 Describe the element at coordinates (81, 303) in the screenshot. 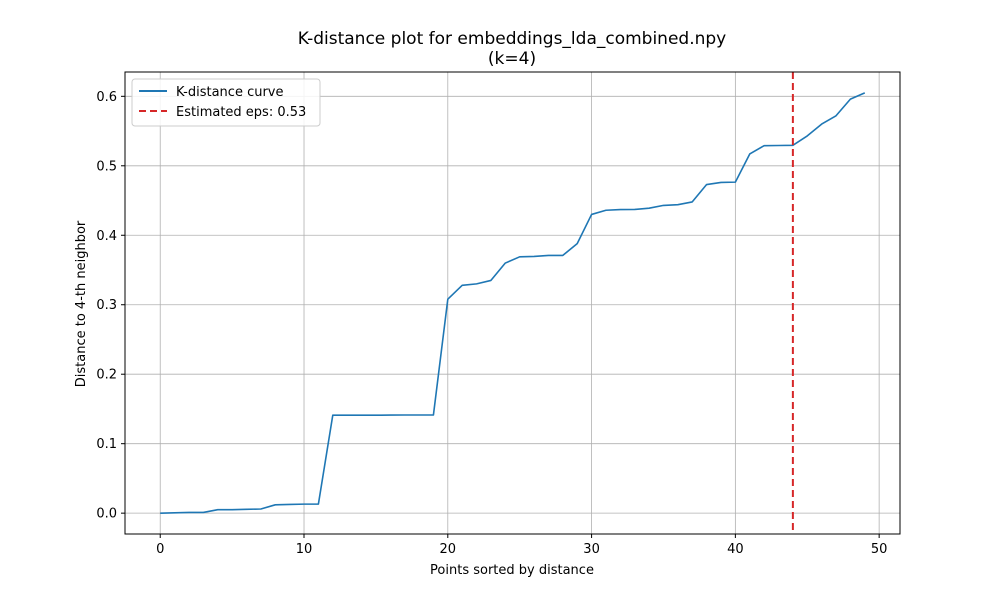

I see `y-axis-label: Distance to 4-th neighbor` at that location.